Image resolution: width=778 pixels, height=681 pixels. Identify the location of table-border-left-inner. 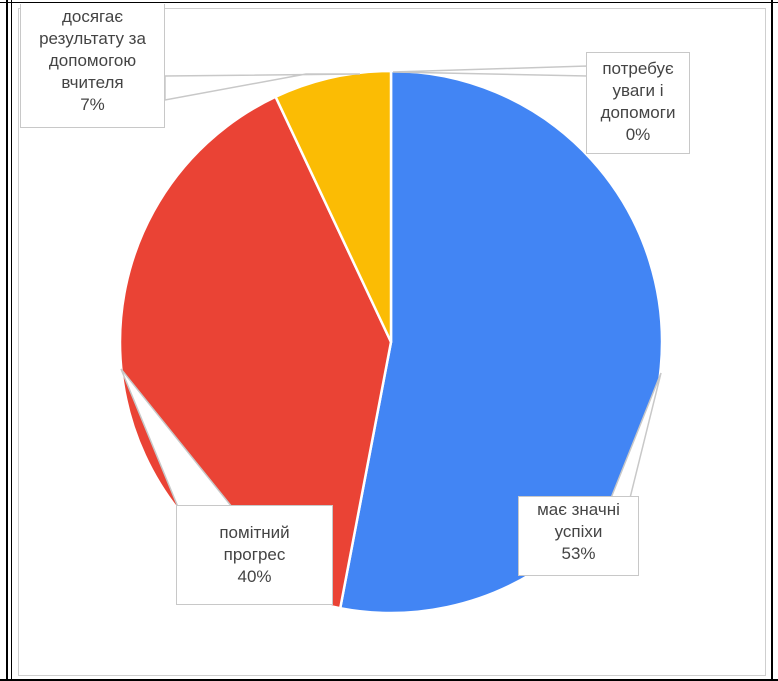
(11, 340).